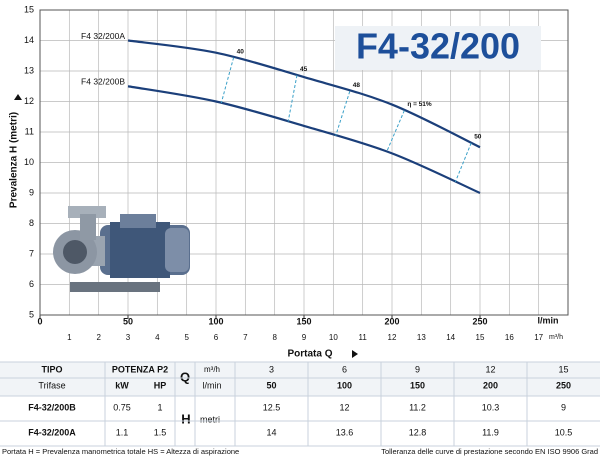 Image resolution: width=600 pixels, height=459 pixels. Describe the element at coordinates (122, 385) in the screenshot. I see `table-header: kW` at that location.